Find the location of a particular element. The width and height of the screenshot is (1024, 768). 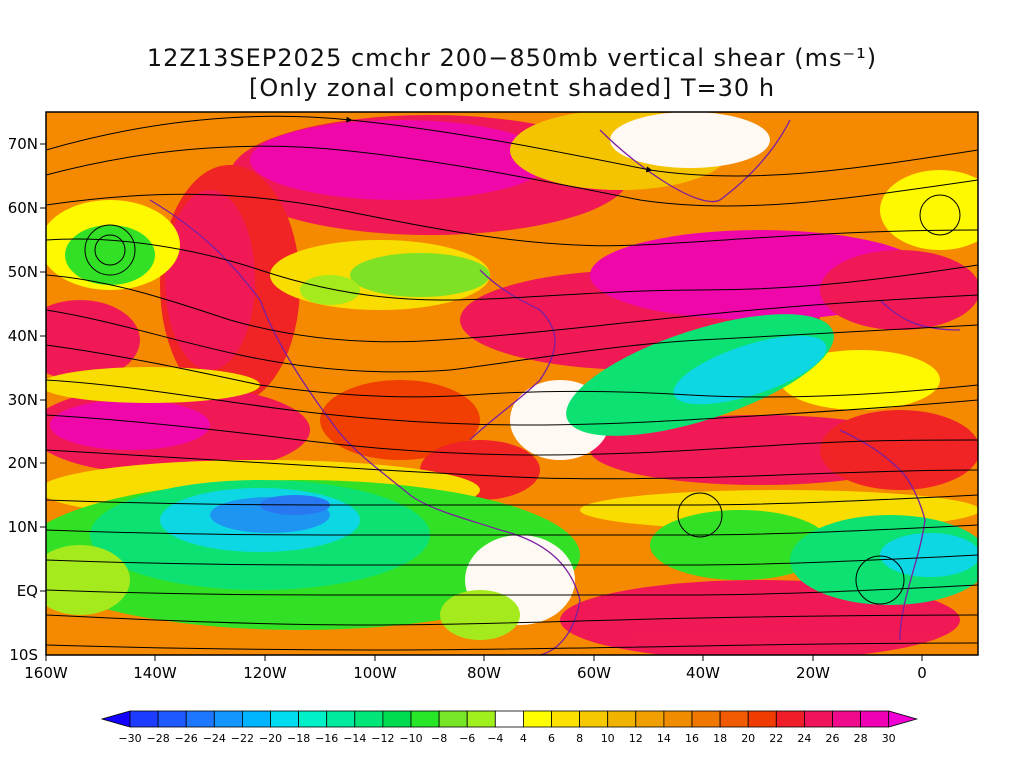

lon-tick-label: 40W is located at coordinates (703, 673).